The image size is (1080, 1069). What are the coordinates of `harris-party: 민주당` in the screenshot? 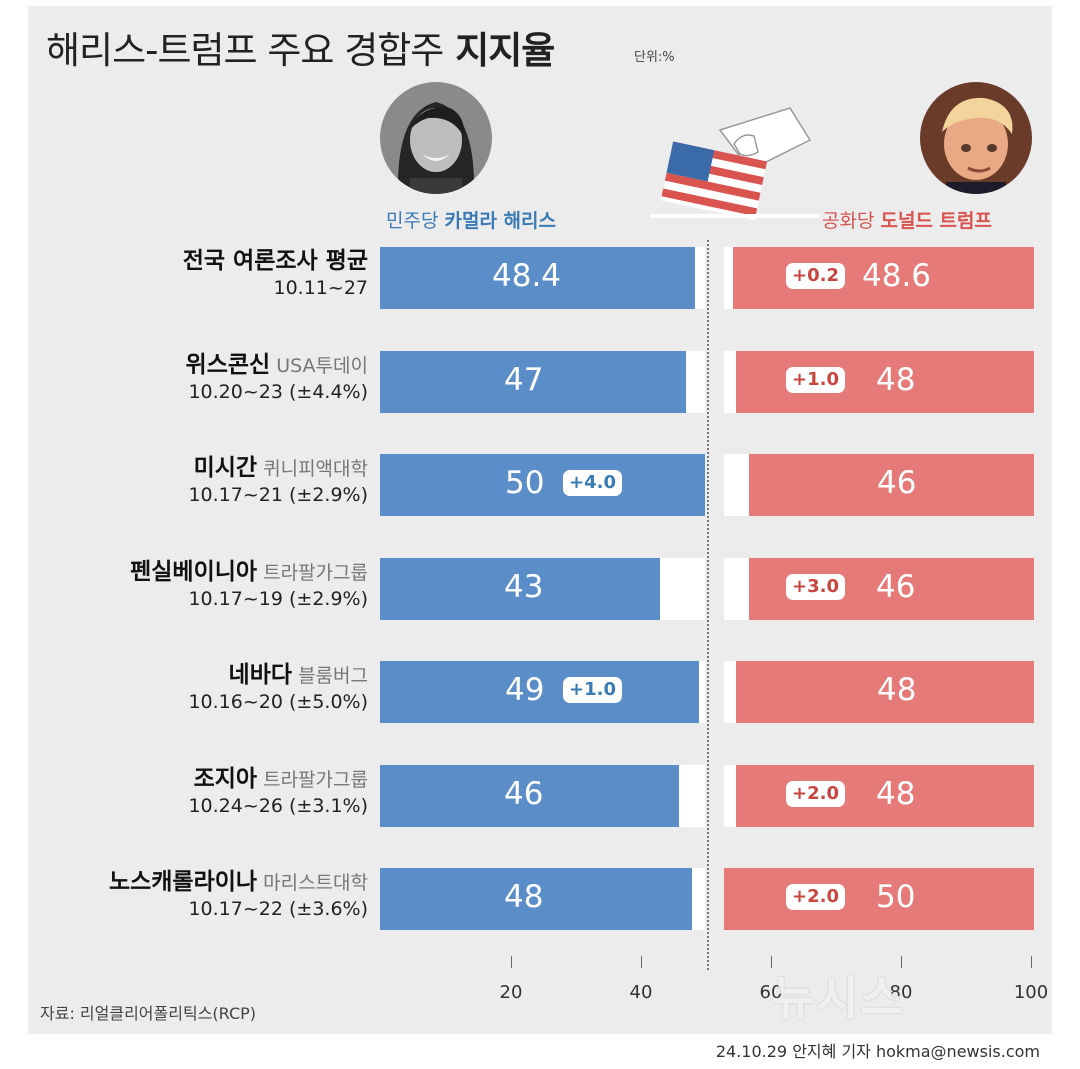 It's located at (412, 221).